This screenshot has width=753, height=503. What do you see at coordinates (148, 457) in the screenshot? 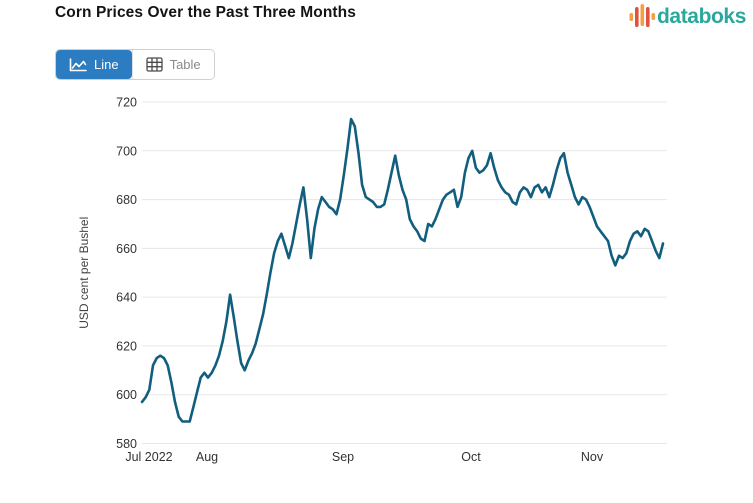
I see `x-tick-label: Jul 2022` at bounding box center [148, 457].